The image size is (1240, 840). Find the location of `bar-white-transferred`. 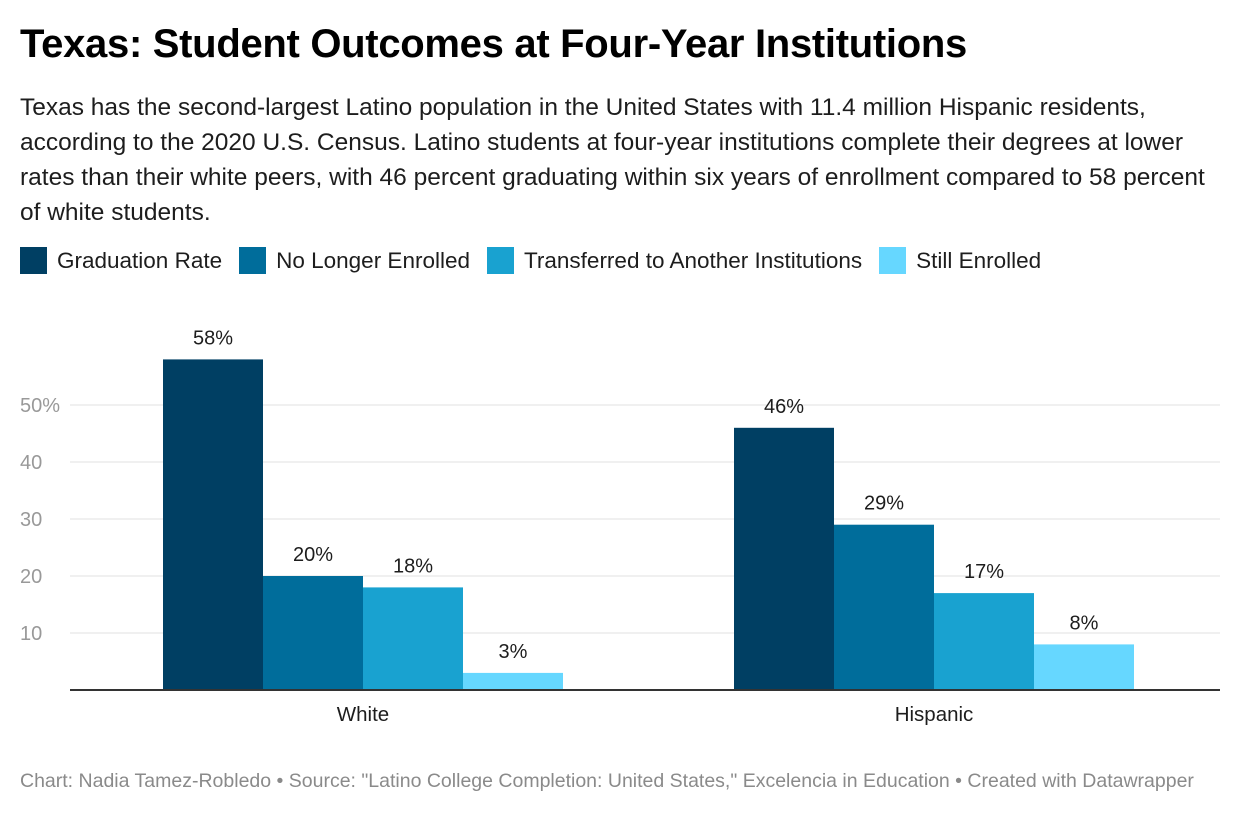

bar-white-transferred is located at coordinates (413, 638).